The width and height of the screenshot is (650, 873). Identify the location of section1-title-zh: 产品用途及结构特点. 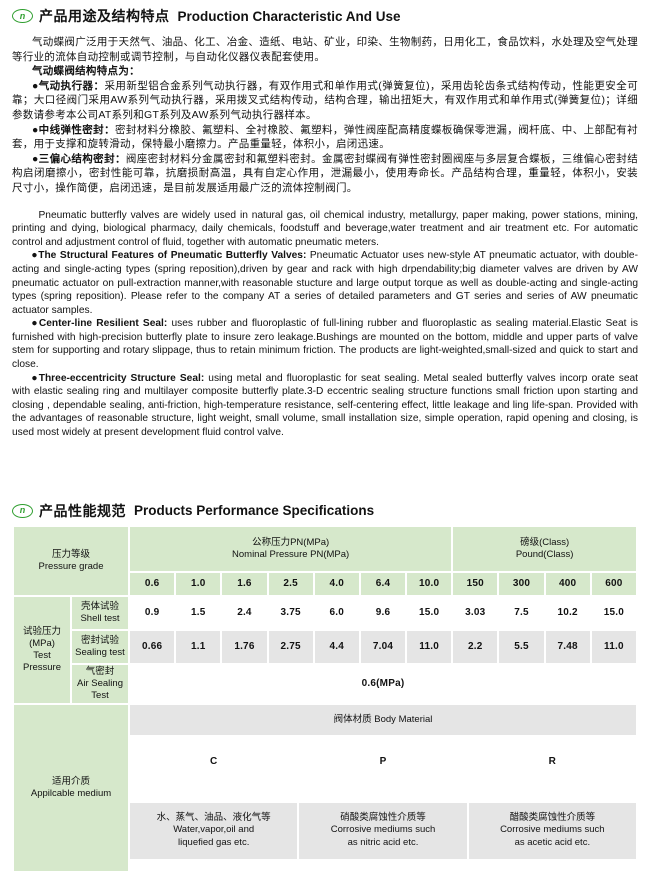
(104, 16).